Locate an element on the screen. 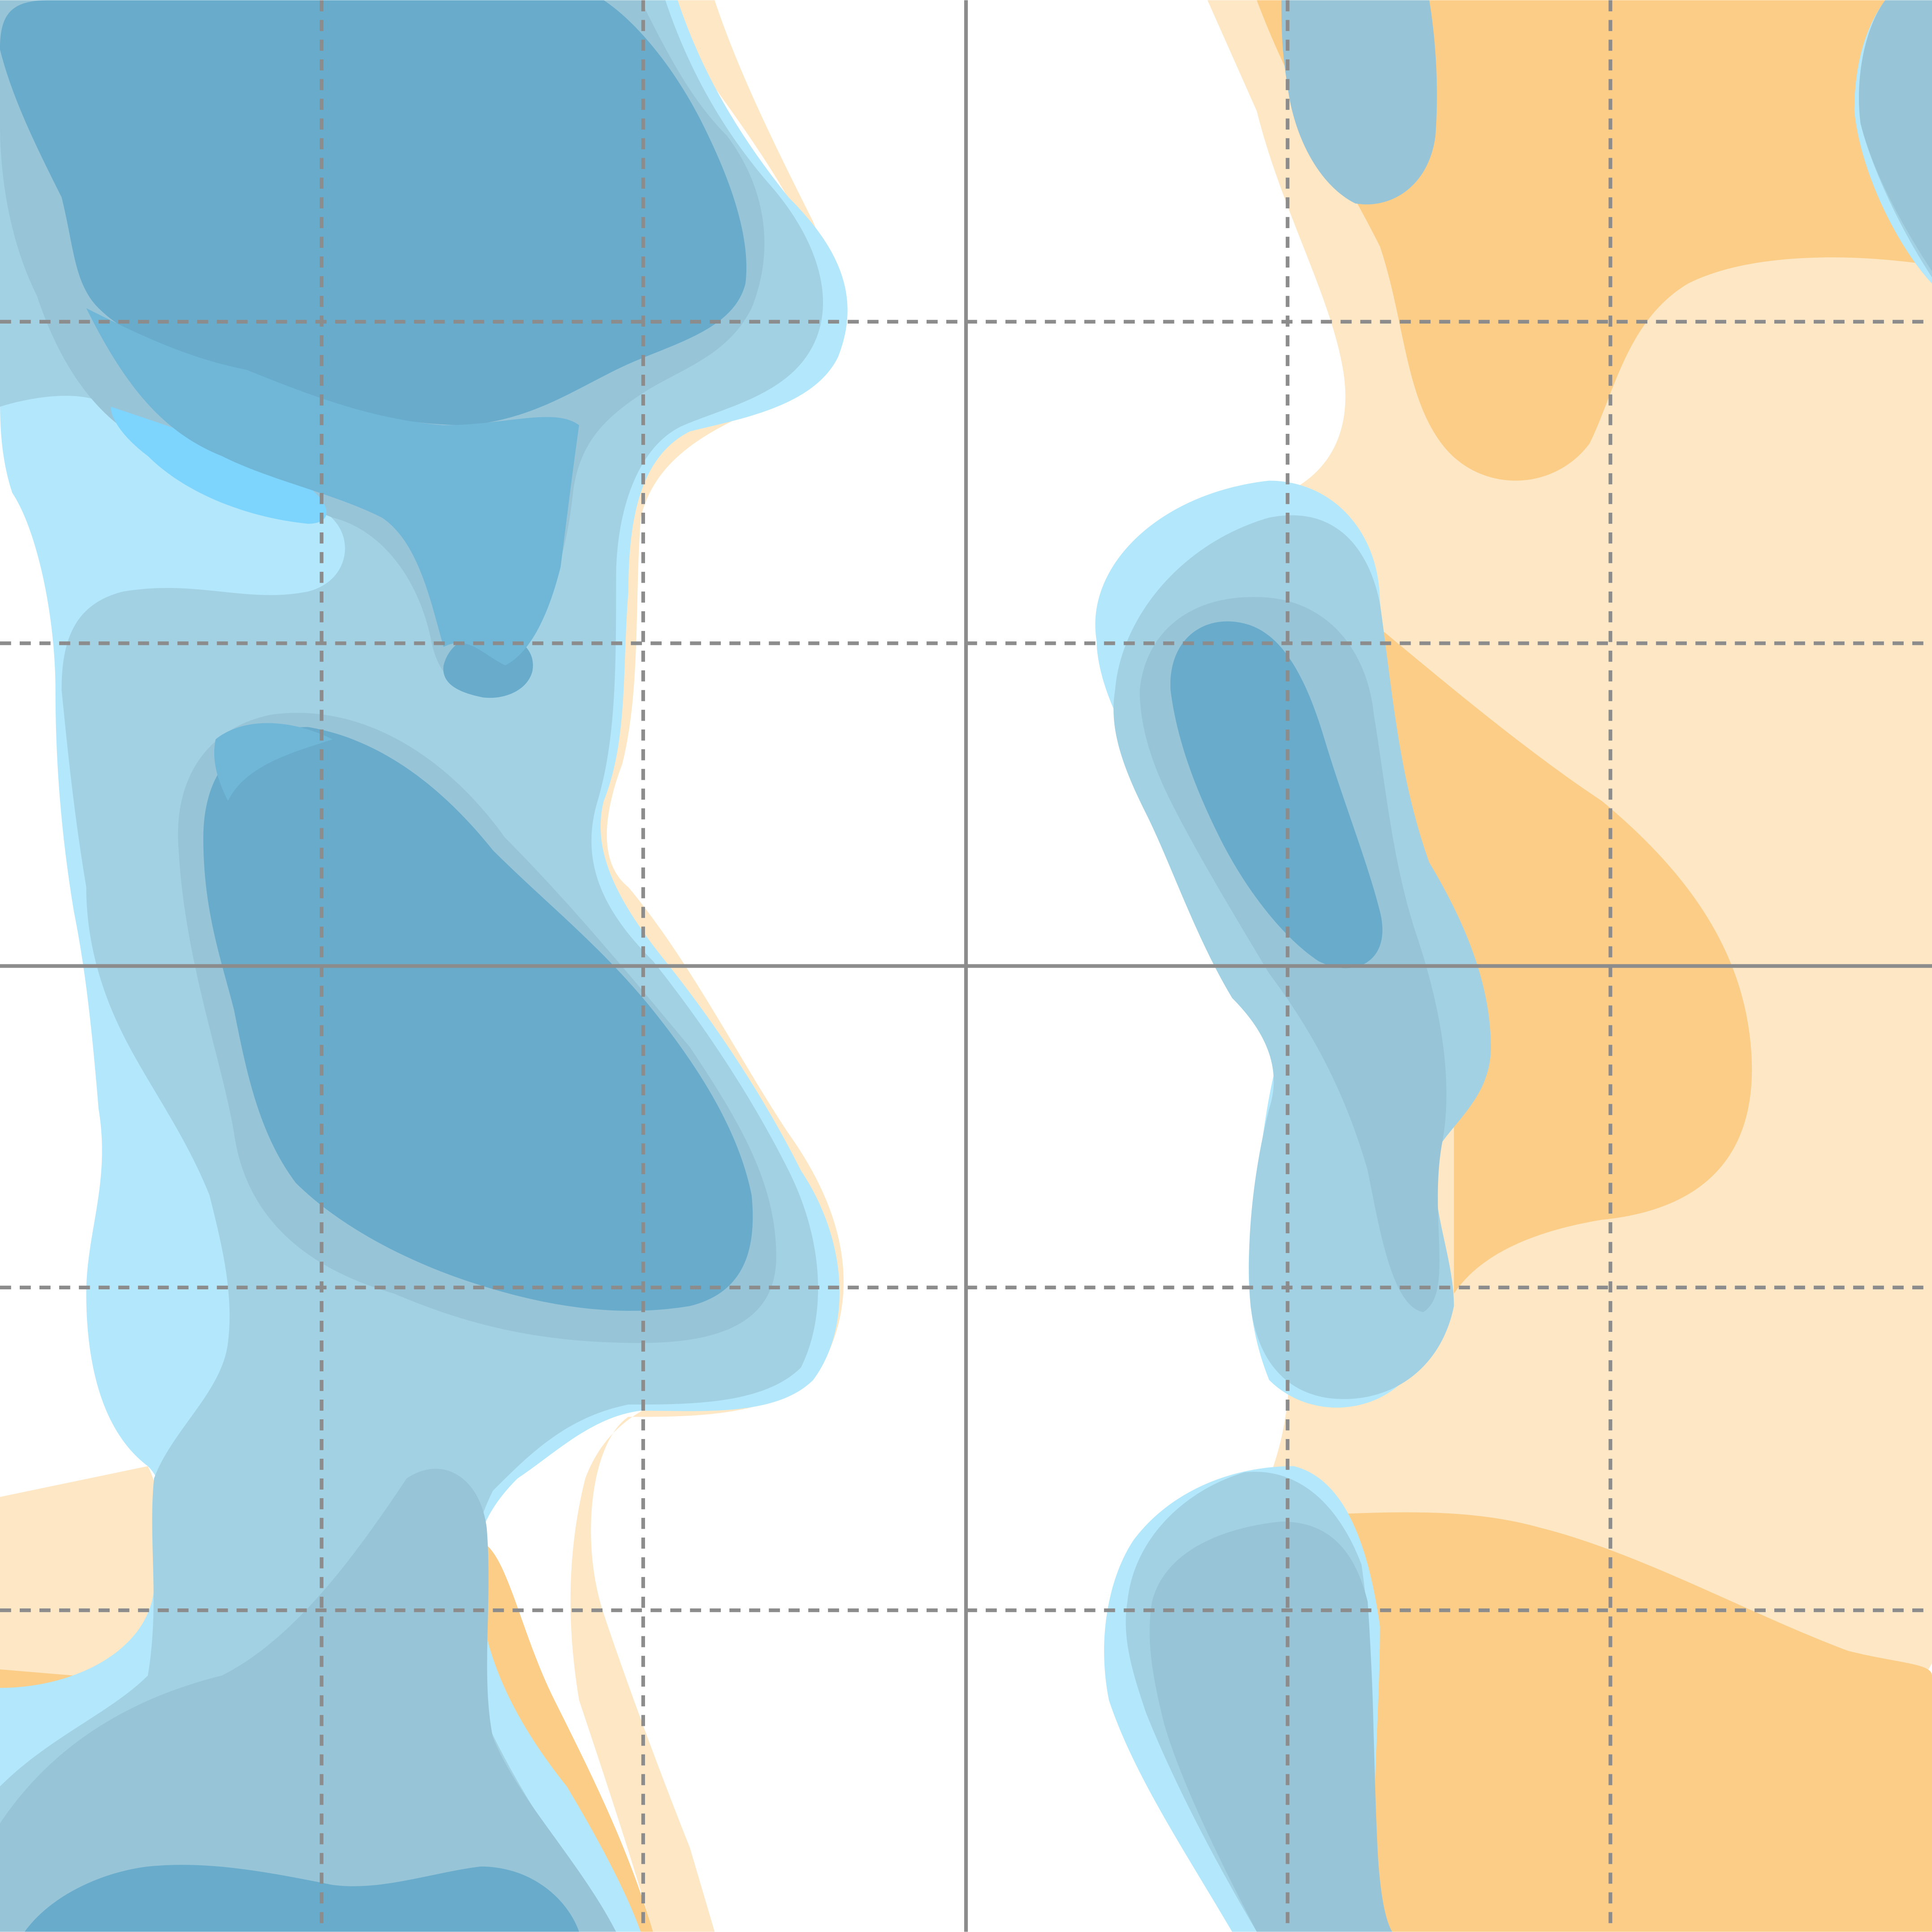 The height and width of the screenshot is (1932, 1932). blue-region-medium is located at coordinates (332, 554).